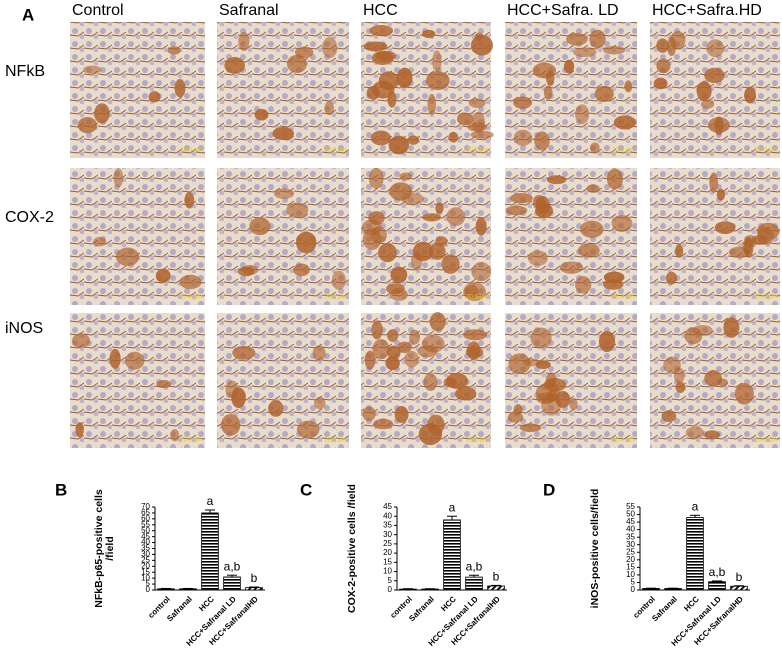 The height and width of the screenshot is (654, 782). What do you see at coordinates (110, 548) in the screenshot?
I see `y-axis-label: /field` at bounding box center [110, 548].